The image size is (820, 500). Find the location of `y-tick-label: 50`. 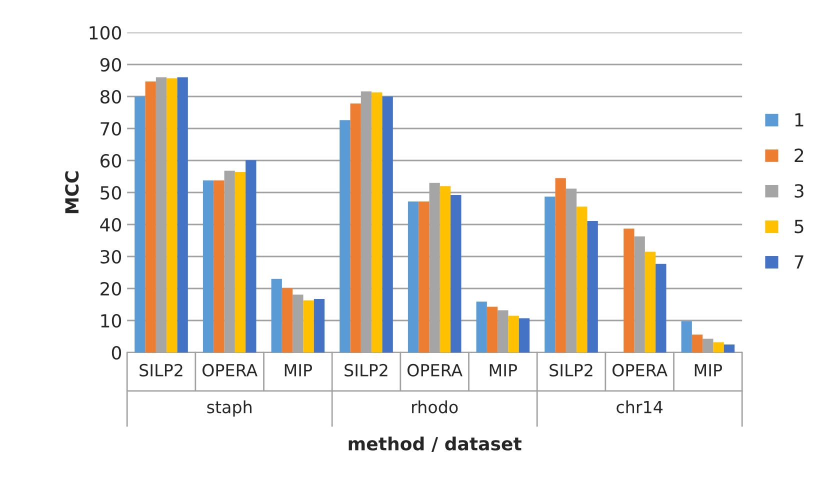

y-tick-label: 50 is located at coordinates (111, 193).